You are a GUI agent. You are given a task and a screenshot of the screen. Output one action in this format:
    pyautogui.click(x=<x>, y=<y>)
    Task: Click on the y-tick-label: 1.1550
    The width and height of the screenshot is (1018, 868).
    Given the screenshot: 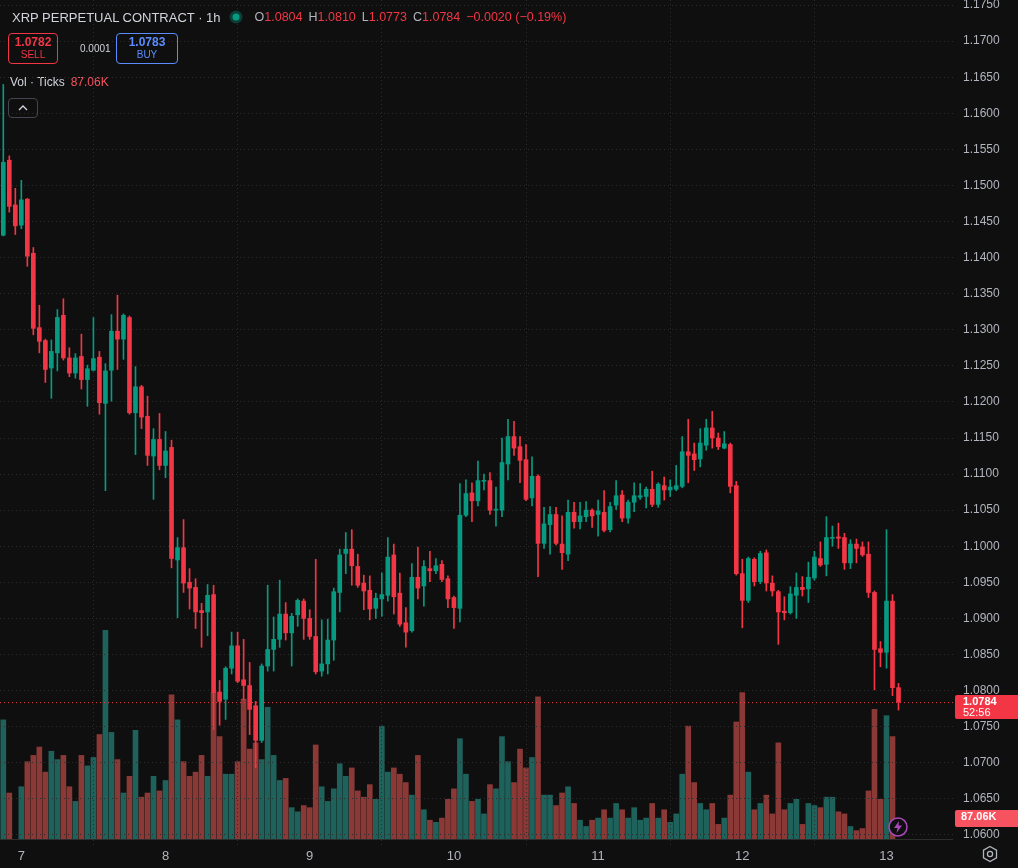 What is the action you would take?
    pyautogui.click(x=982, y=148)
    